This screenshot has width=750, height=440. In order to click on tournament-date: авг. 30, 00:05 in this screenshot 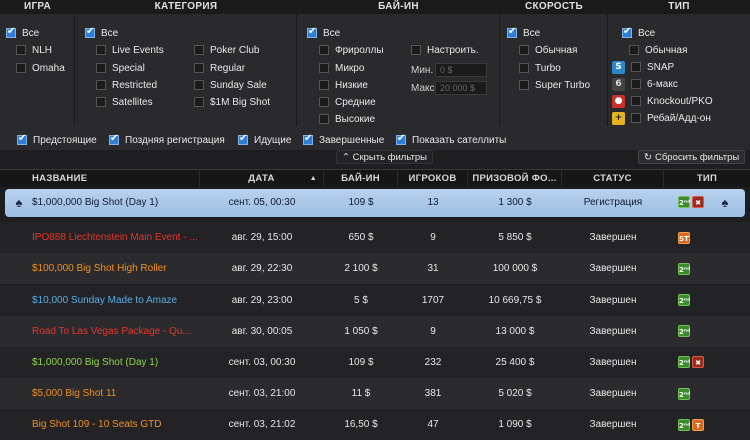, I will do `click(262, 331)`.